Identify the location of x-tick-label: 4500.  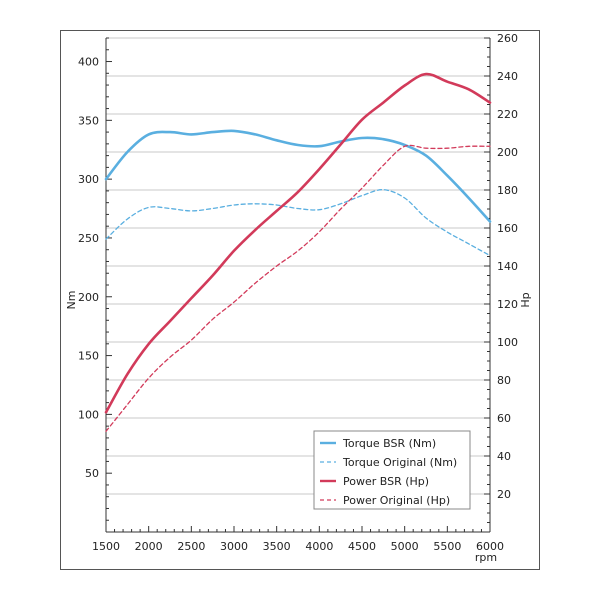
(362, 546).